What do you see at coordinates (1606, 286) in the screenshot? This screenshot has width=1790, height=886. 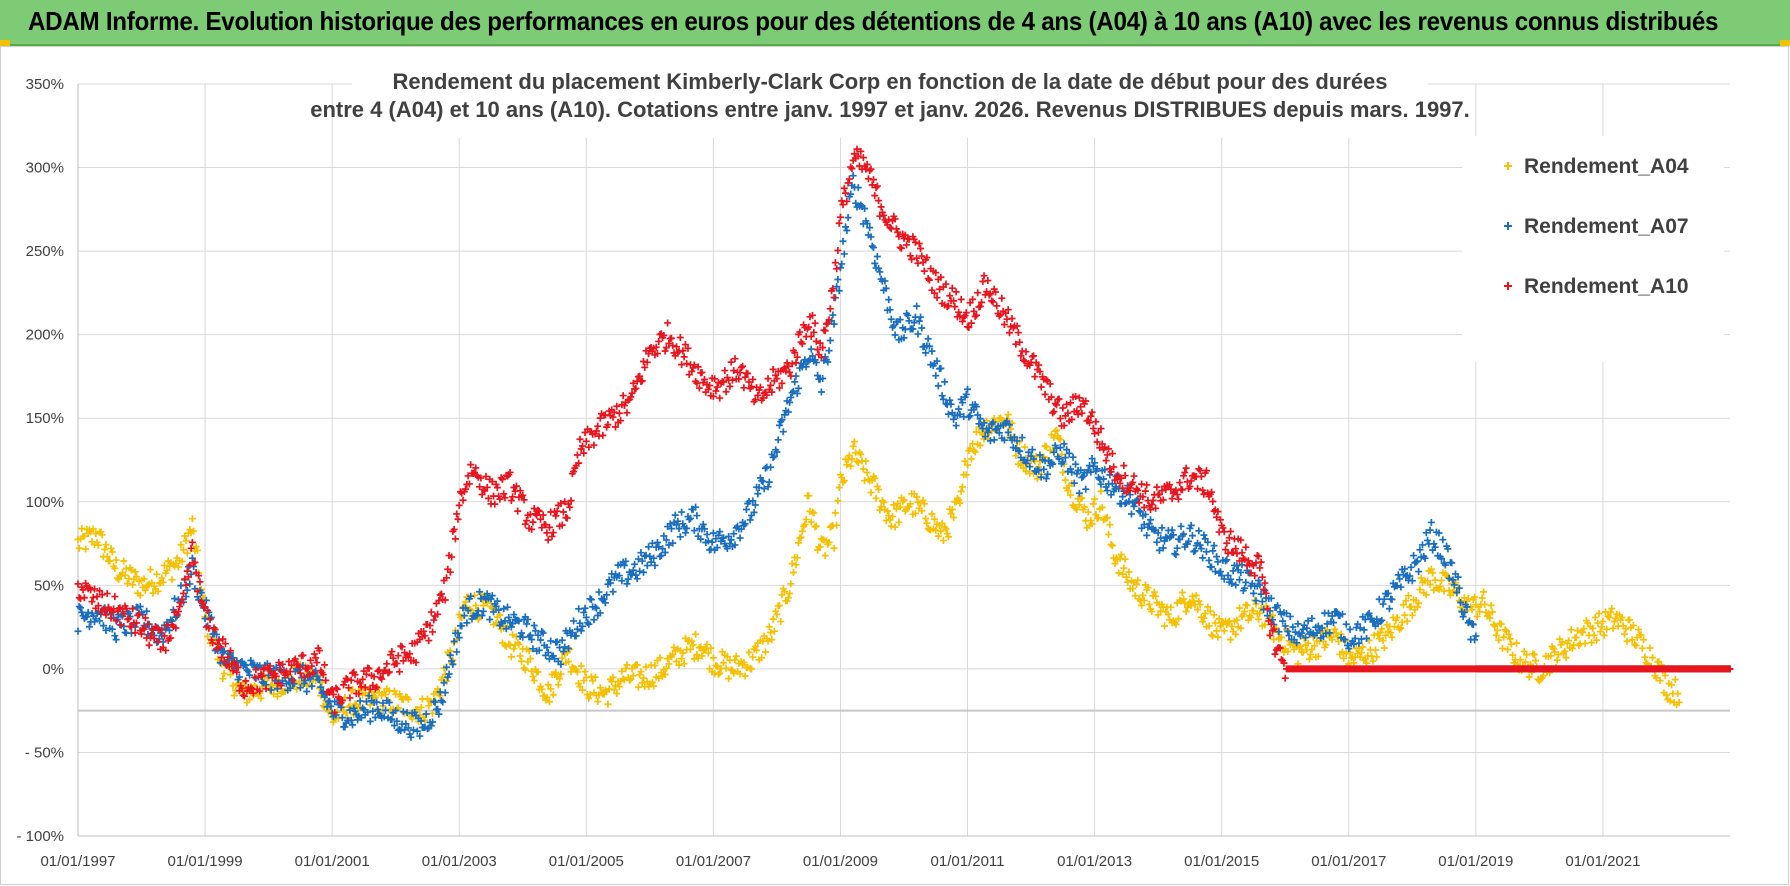 I see `legend-label: Rendement_A10` at bounding box center [1606, 286].